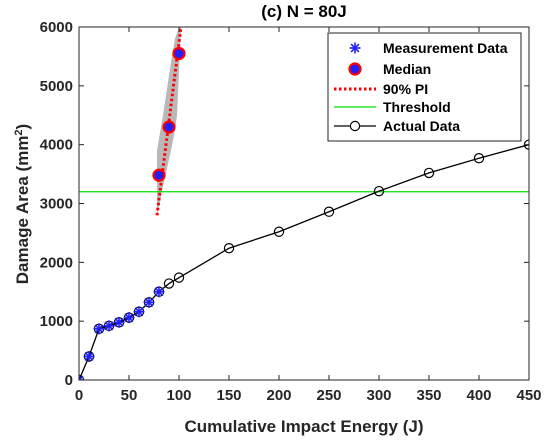  Describe the element at coordinates (228, 395) in the screenshot. I see `x-tick-label: 150` at that location.